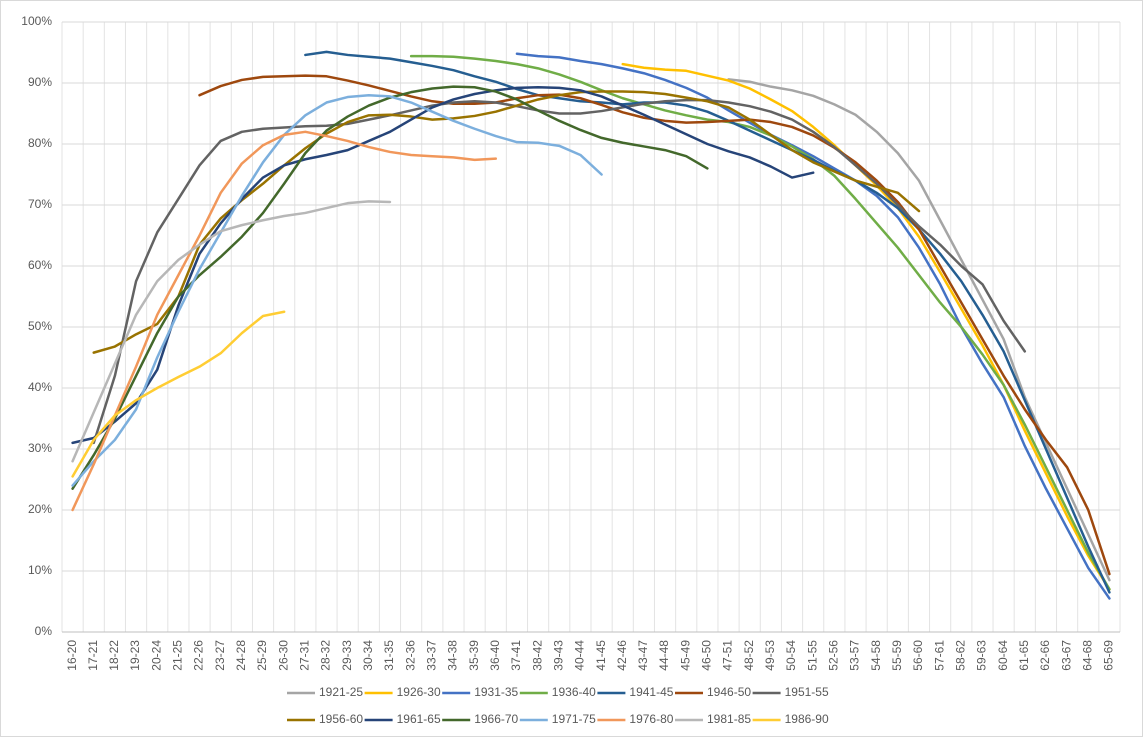  Describe the element at coordinates (812, 655) in the screenshot. I see `x-tick-label: 51-55` at that location.